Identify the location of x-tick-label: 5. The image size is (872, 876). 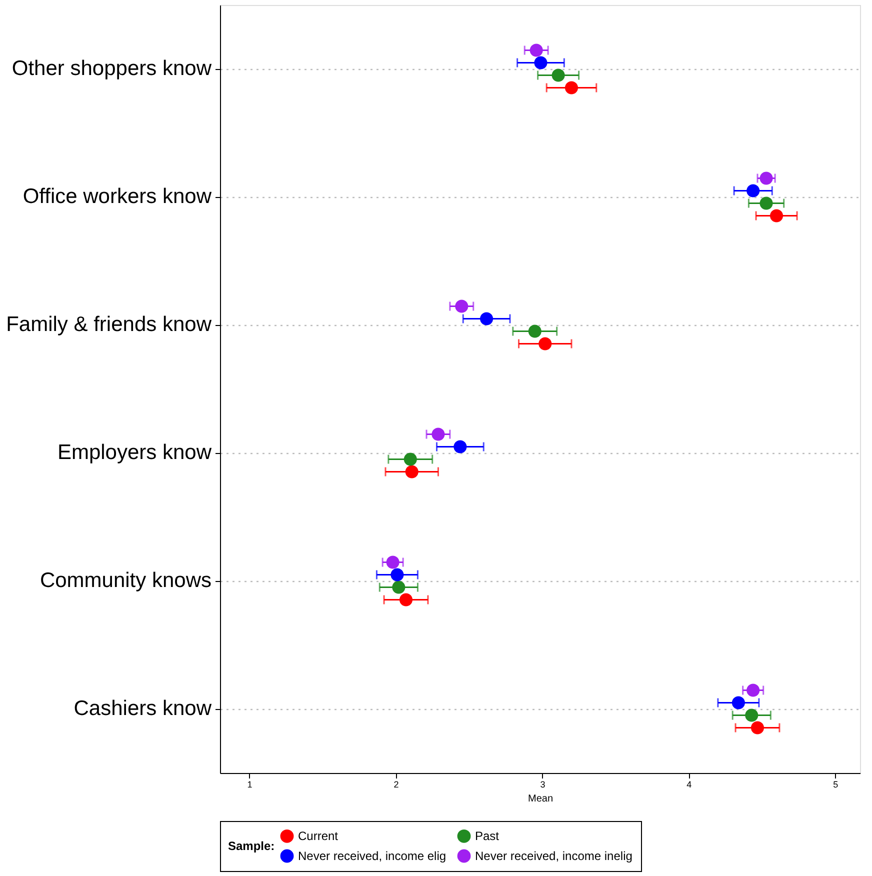
(835, 785).